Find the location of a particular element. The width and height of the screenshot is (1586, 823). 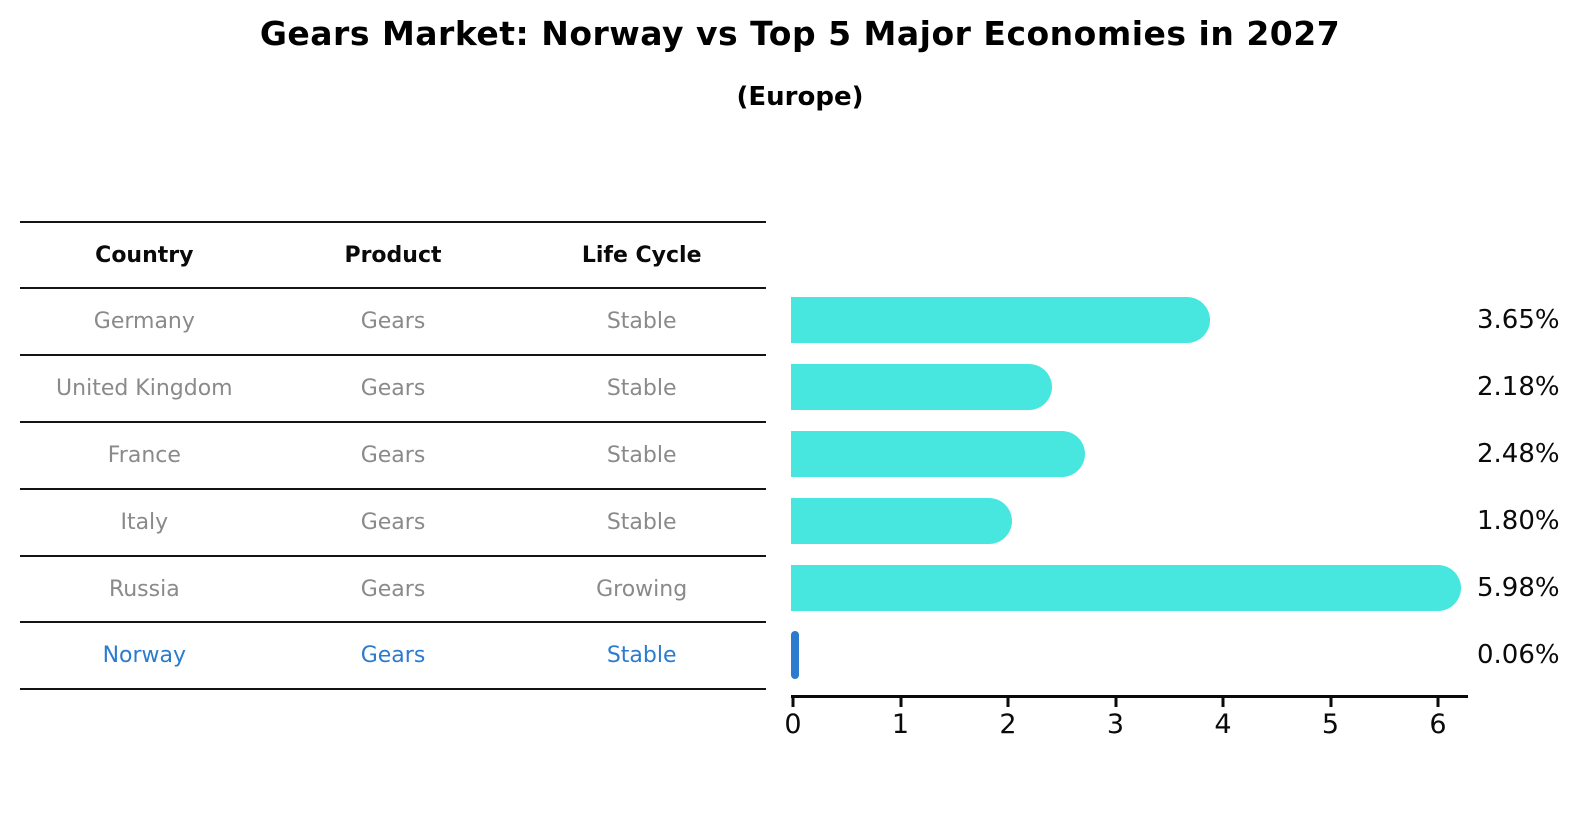

value-labels: 3.65% 2.18% 2.48% 1.80% 5.98% 0.06% is located at coordinates (1531, 487).